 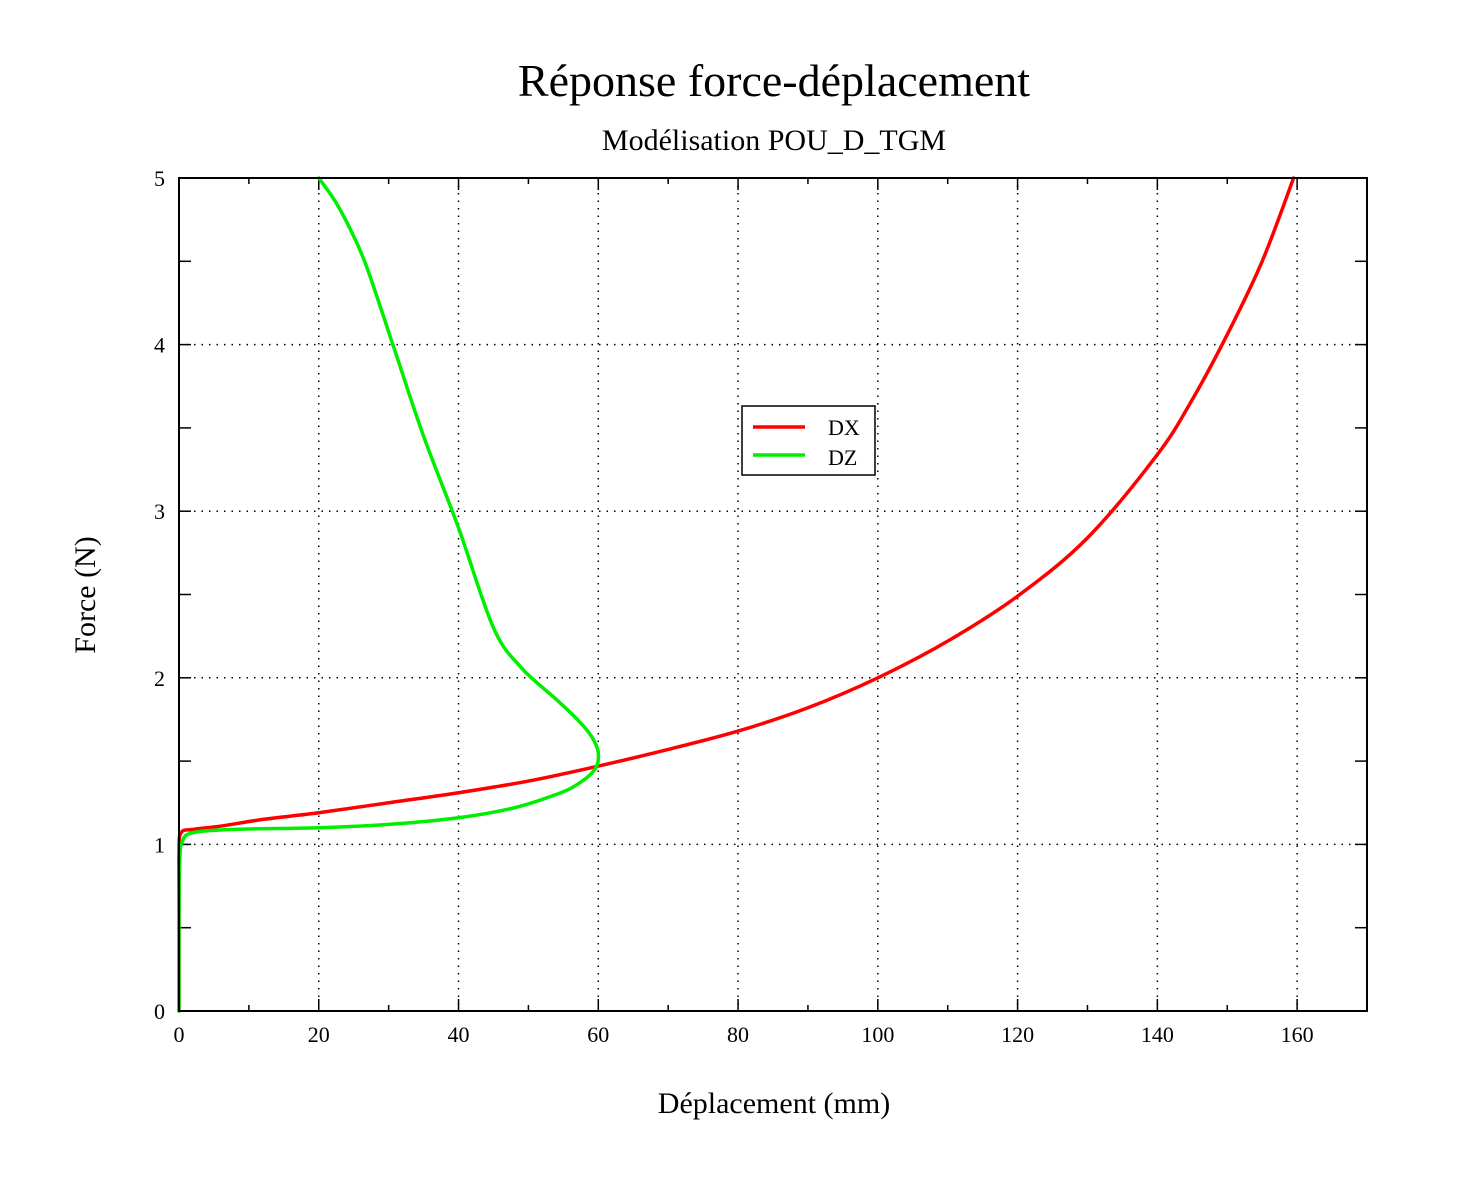 What do you see at coordinates (159, 511) in the screenshot?
I see `y-tick-label: 3` at bounding box center [159, 511].